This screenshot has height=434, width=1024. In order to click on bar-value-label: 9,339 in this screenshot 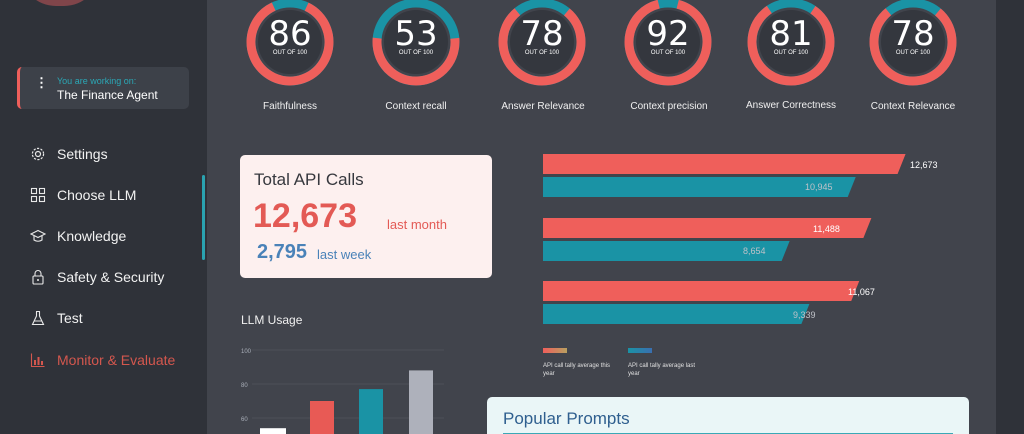, I will do `click(804, 315)`.